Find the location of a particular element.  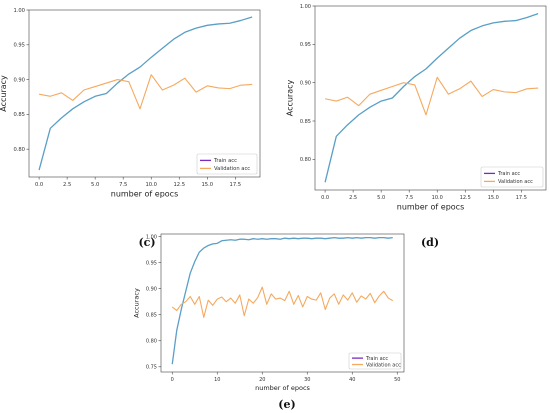

x-tick-label: 50 is located at coordinates (397, 380).